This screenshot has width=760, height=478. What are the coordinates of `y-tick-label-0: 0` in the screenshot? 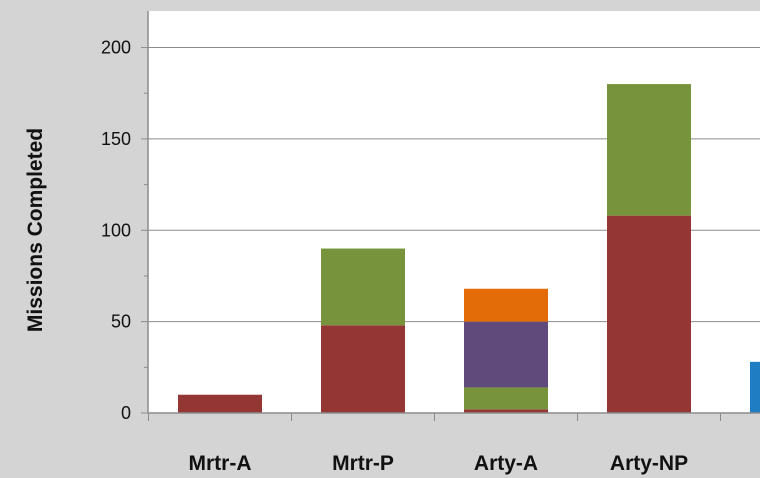 It's located at (126, 413).